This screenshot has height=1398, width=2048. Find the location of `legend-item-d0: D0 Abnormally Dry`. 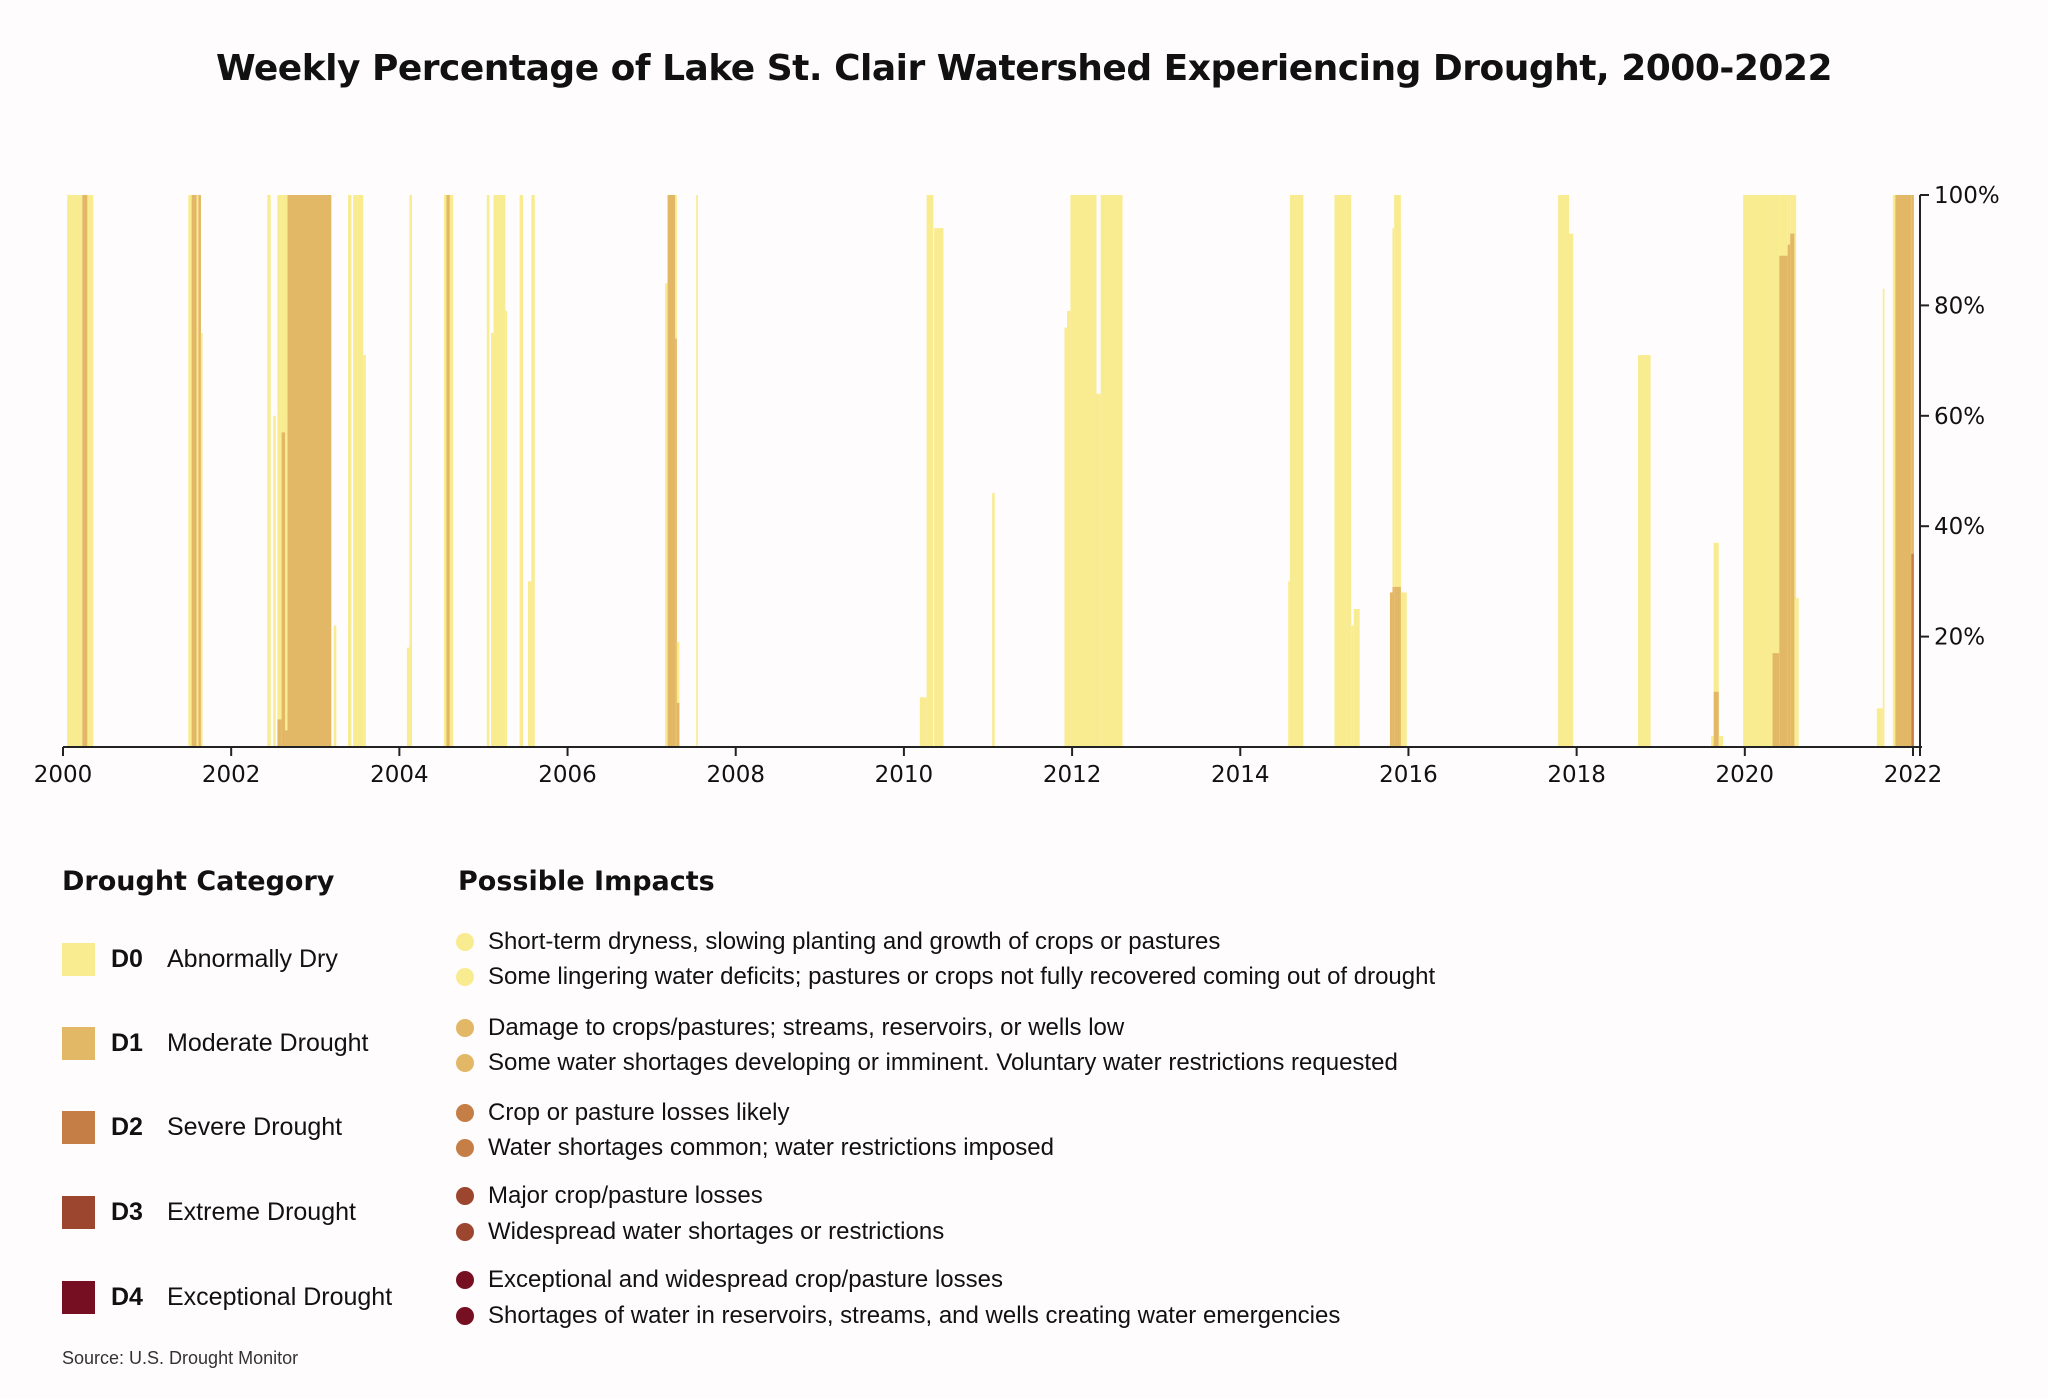

legend-item-d0: D0 Abnormally Dry is located at coordinates (200, 959).